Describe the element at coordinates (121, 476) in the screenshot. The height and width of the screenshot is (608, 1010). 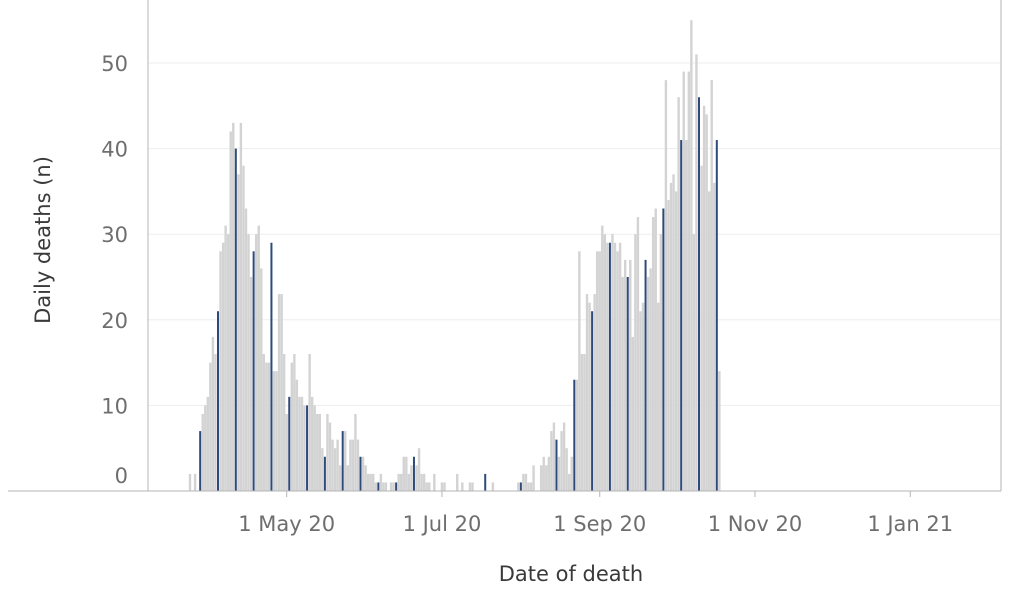
I see `y-tick-label: 0` at that location.